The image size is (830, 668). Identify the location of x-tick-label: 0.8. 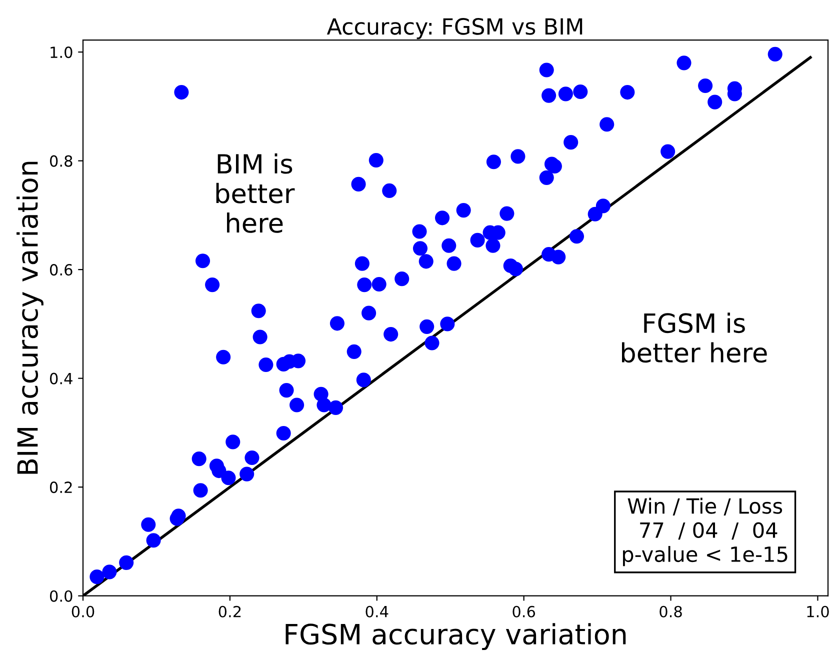
(671, 612).